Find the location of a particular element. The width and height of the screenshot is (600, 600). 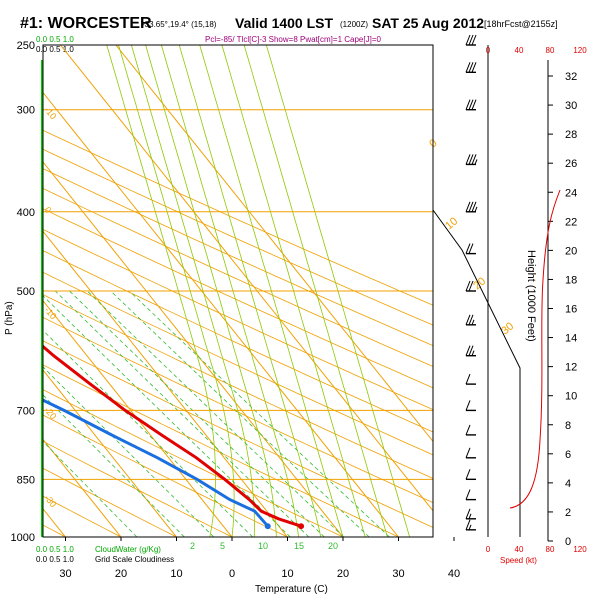

pressure-tick-label: 300 is located at coordinates (26, 111).